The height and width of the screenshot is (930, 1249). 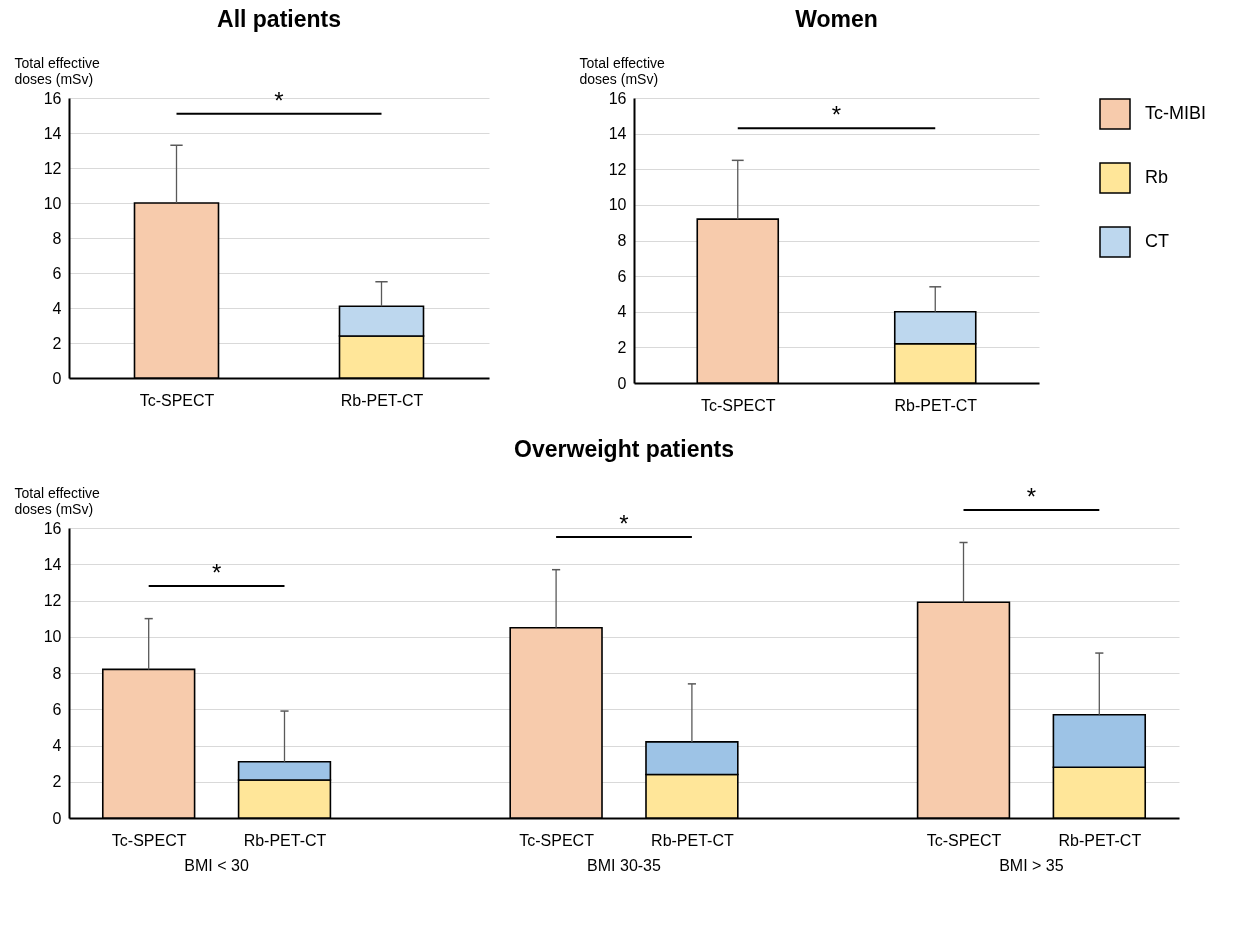 What do you see at coordinates (624, 448) in the screenshot?
I see `chart-title: Overweight patients` at bounding box center [624, 448].